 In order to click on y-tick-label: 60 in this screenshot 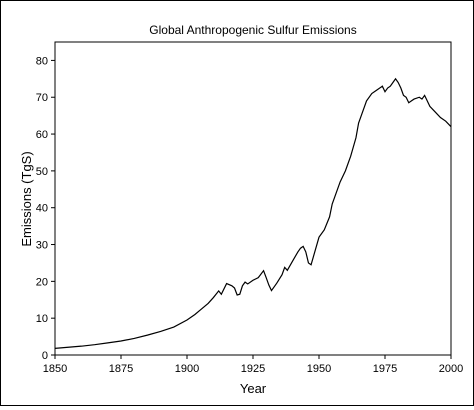, I will do `click(42, 135)`.